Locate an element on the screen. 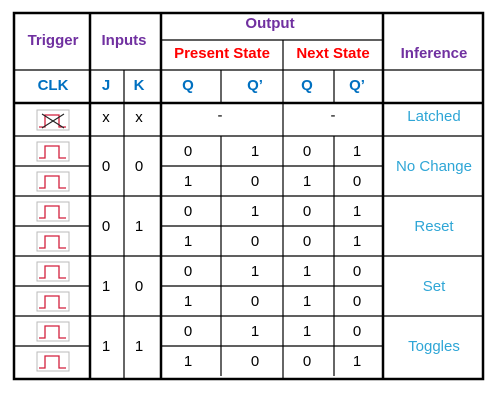 The image size is (502, 406). inference-label: Reset is located at coordinates (434, 226).